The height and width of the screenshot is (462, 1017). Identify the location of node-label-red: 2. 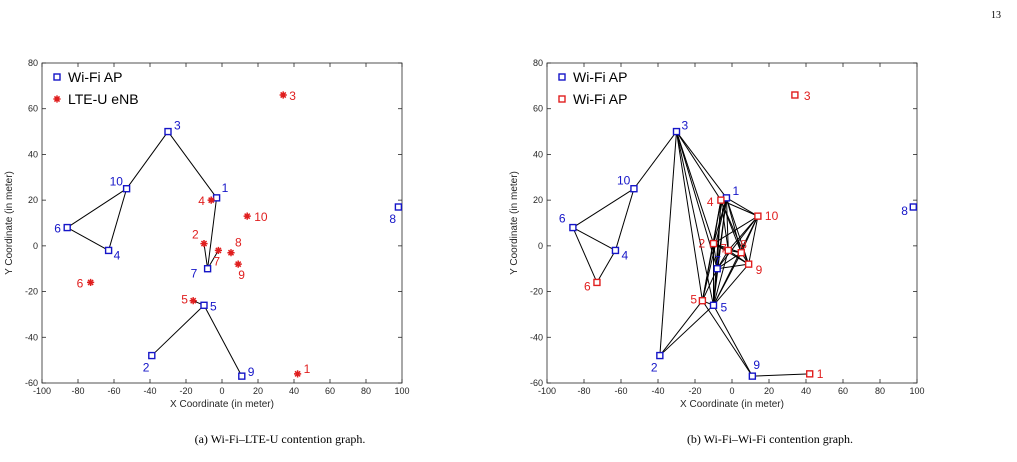
(195, 235).